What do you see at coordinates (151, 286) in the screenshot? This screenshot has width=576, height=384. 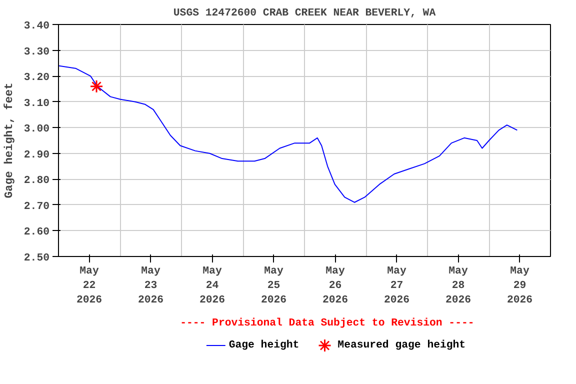 I see `x-tick-label: May 23 2026` at bounding box center [151, 286].